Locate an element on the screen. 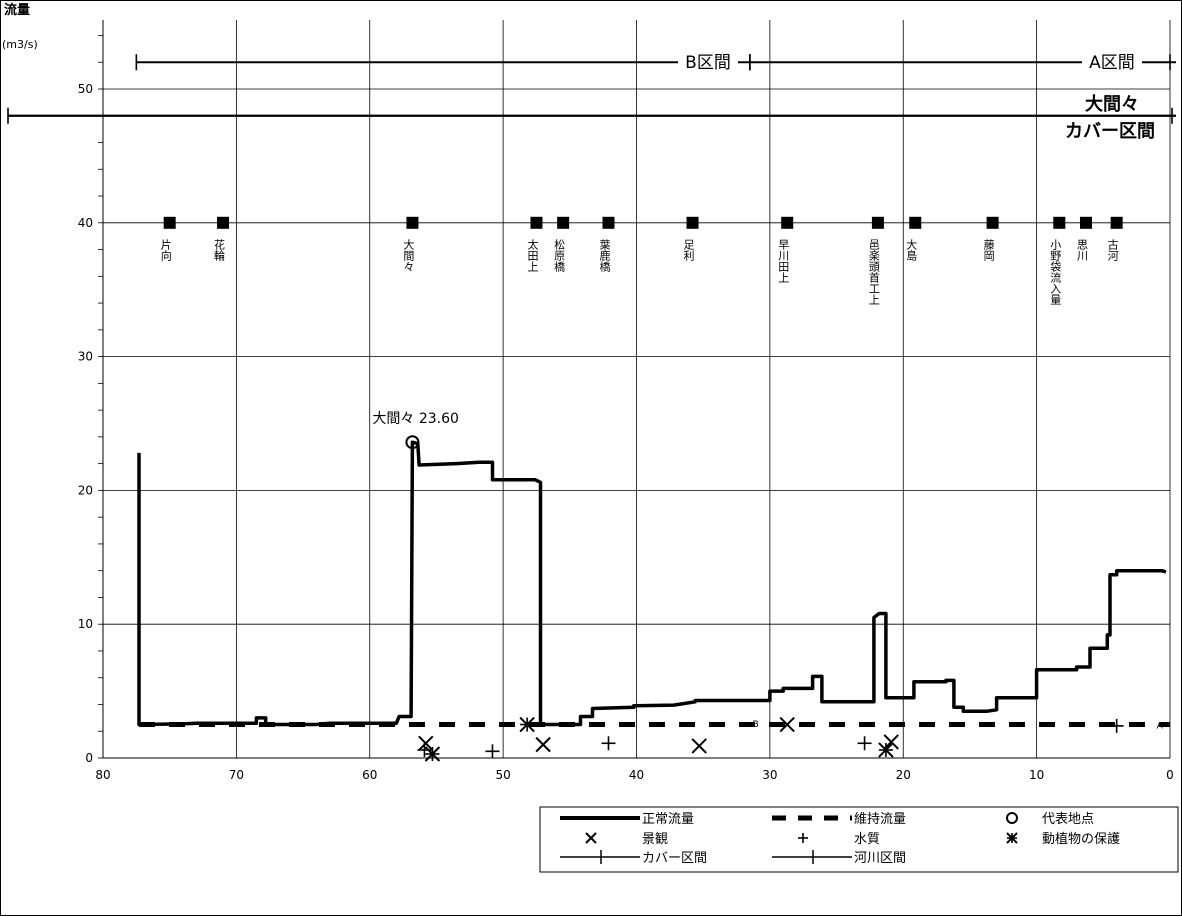 The image size is (1182, 916). station-label: 足利 is located at coordinates (688, 250).